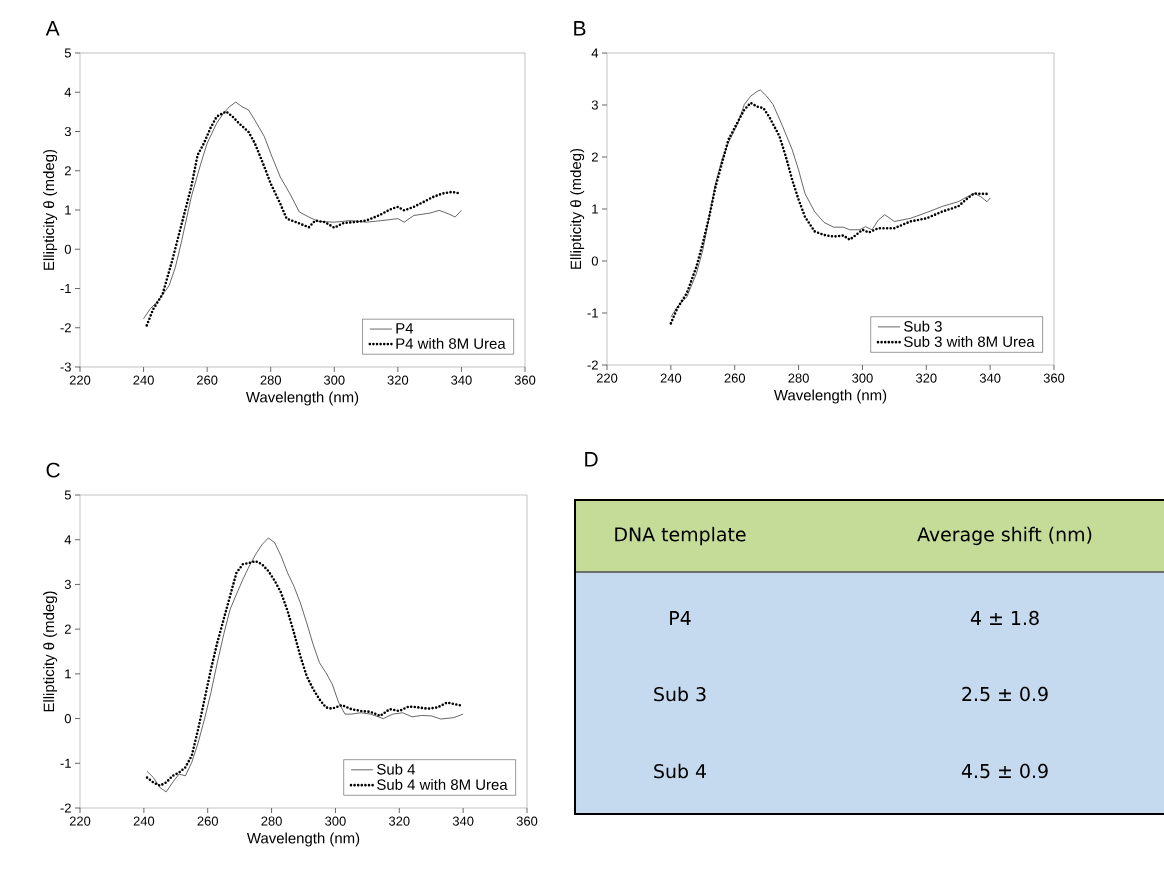 The height and width of the screenshot is (876, 1164). What do you see at coordinates (923, 326) in the screenshot?
I see `legend-label: Sub 3` at bounding box center [923, 326].